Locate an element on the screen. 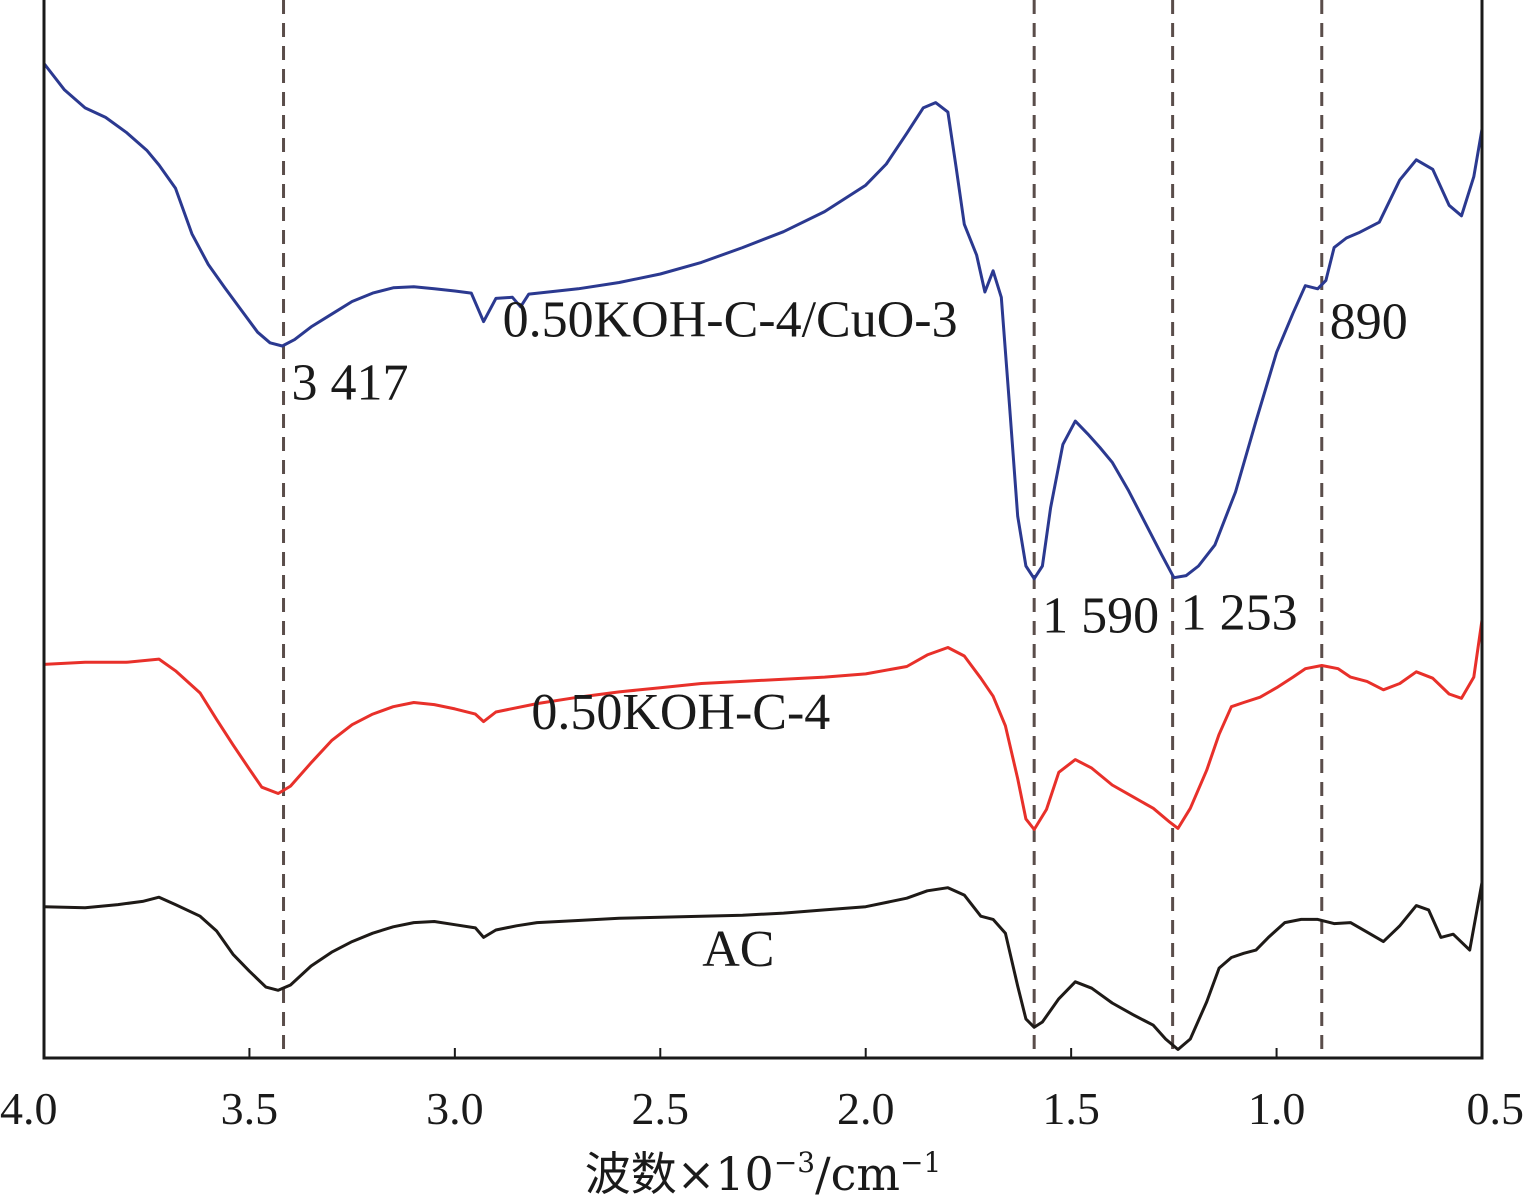 The image size is (1524, 1197). peak-label-1: 1 590 is located at coordinates (1100, 616).